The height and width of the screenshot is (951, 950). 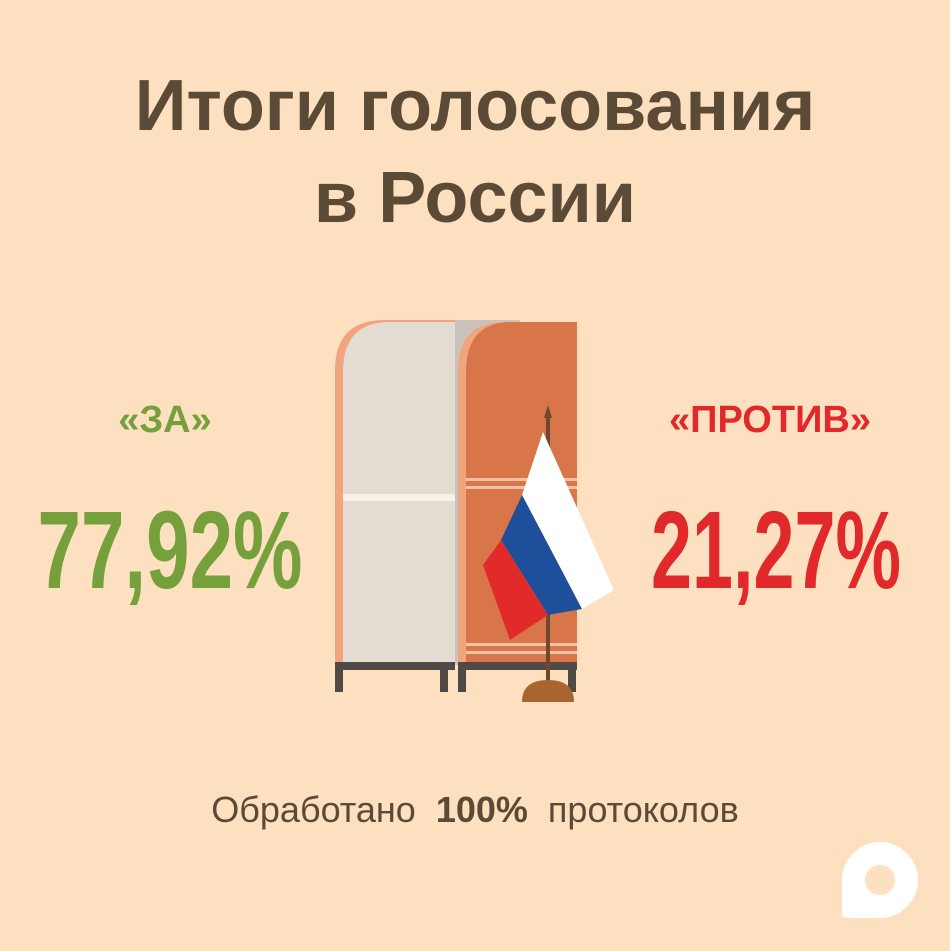 What do you see at coordinates (770, 420) in the screenshot?
I see `against-label: «ПРОТИВ»` at bounding box center [770, 420].